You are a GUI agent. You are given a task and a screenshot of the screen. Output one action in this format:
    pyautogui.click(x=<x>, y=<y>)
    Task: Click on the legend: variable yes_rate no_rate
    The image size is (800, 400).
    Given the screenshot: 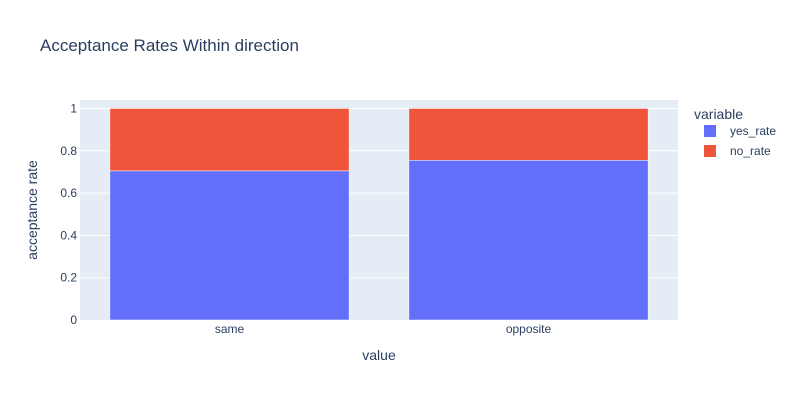 What is the action you would take?
    pyautogui.click(x=735, y=132)
    